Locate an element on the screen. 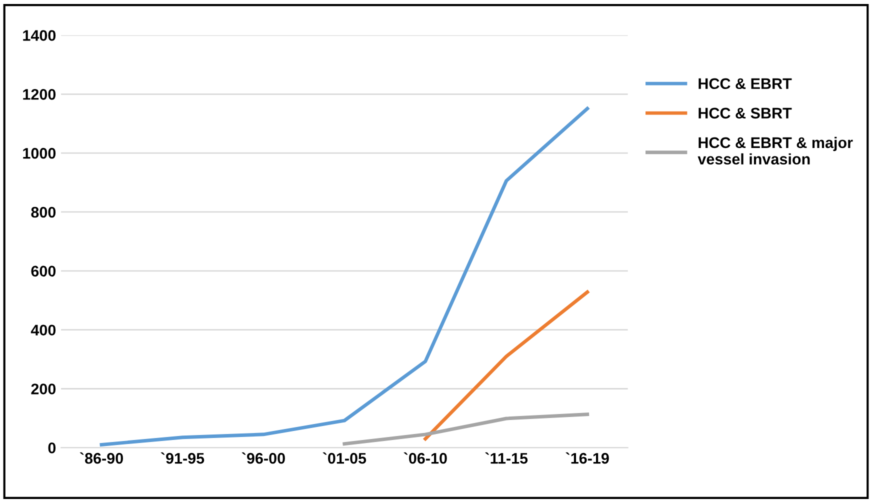 The height and width of the screenshot is (503, 872). y-tick-label: 1400 is located at coordinates (39, 35).